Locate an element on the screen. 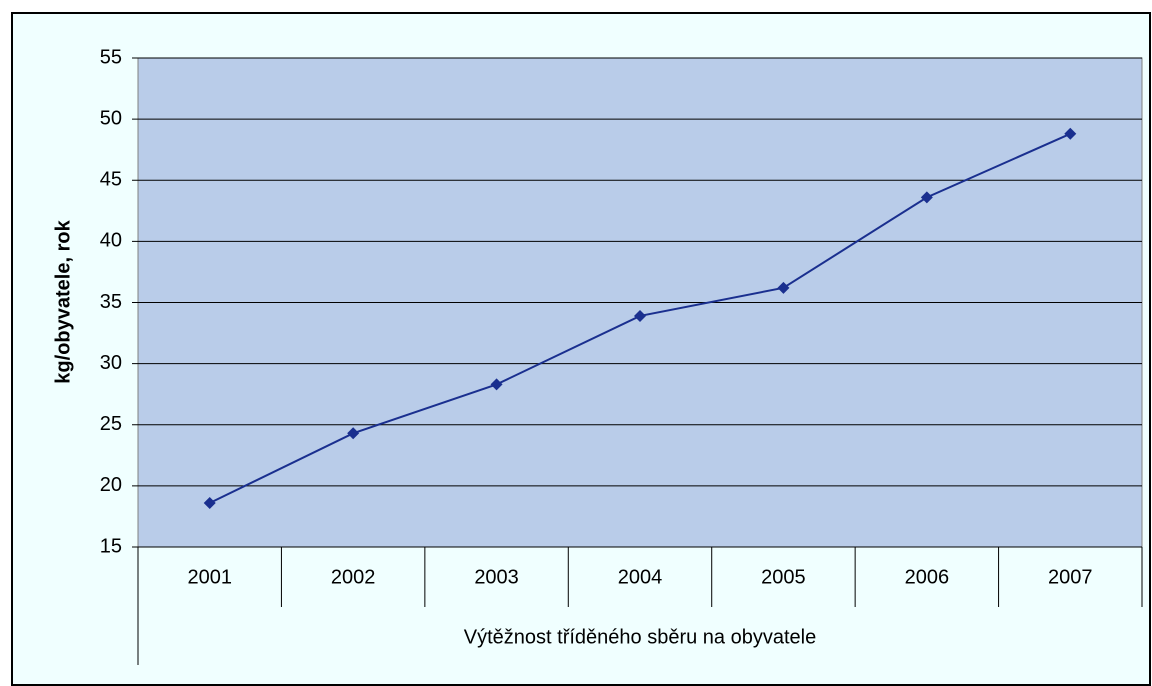 The height and width of the screenshot is (686, 1152). x-axis-label: Výtěžnost tříděného sběru na obyvatele is located at coordinates (640, 637).